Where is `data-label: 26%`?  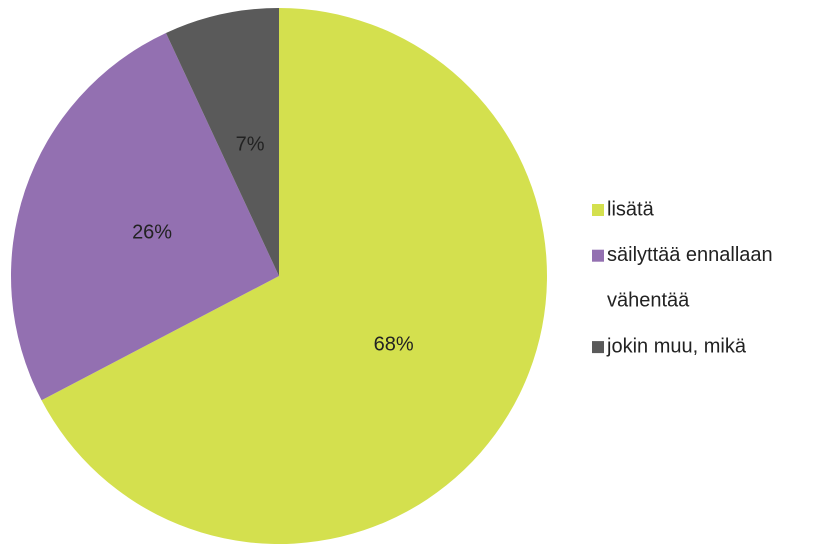
data-label: 26% is located at coordinates (152, 232).